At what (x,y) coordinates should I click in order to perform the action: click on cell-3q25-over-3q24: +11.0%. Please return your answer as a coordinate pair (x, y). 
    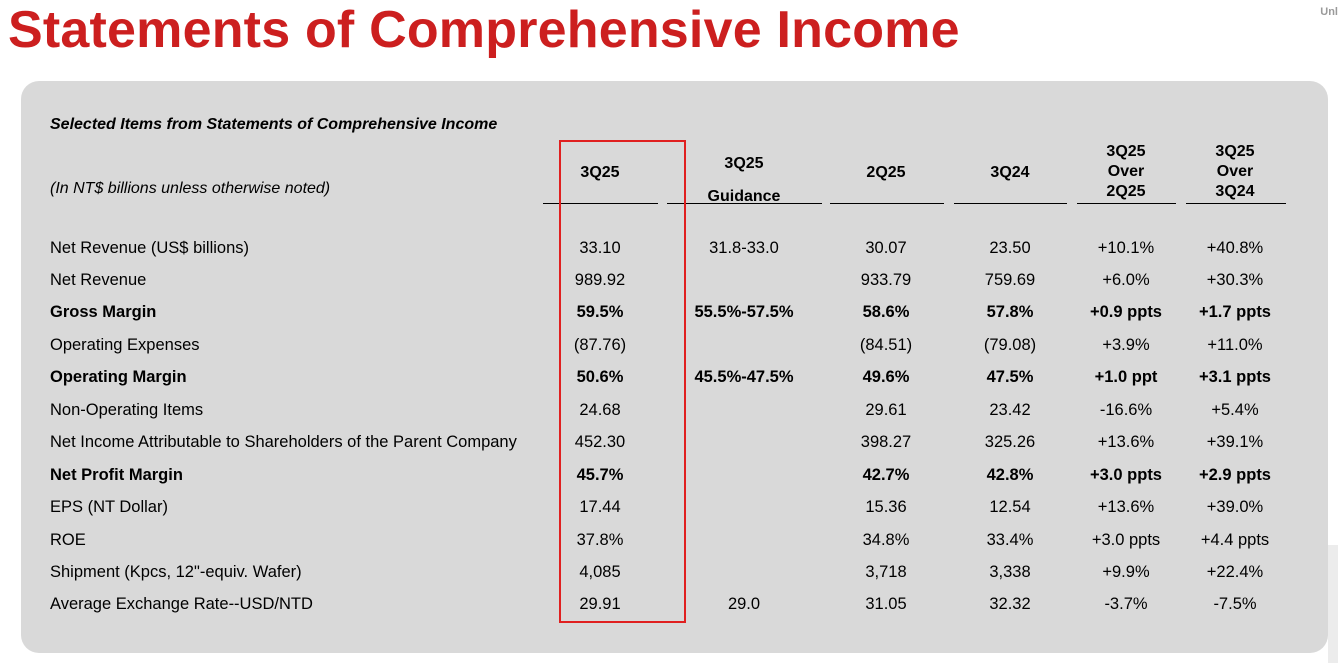
    Looking at the image, I should click on (1235, 345).